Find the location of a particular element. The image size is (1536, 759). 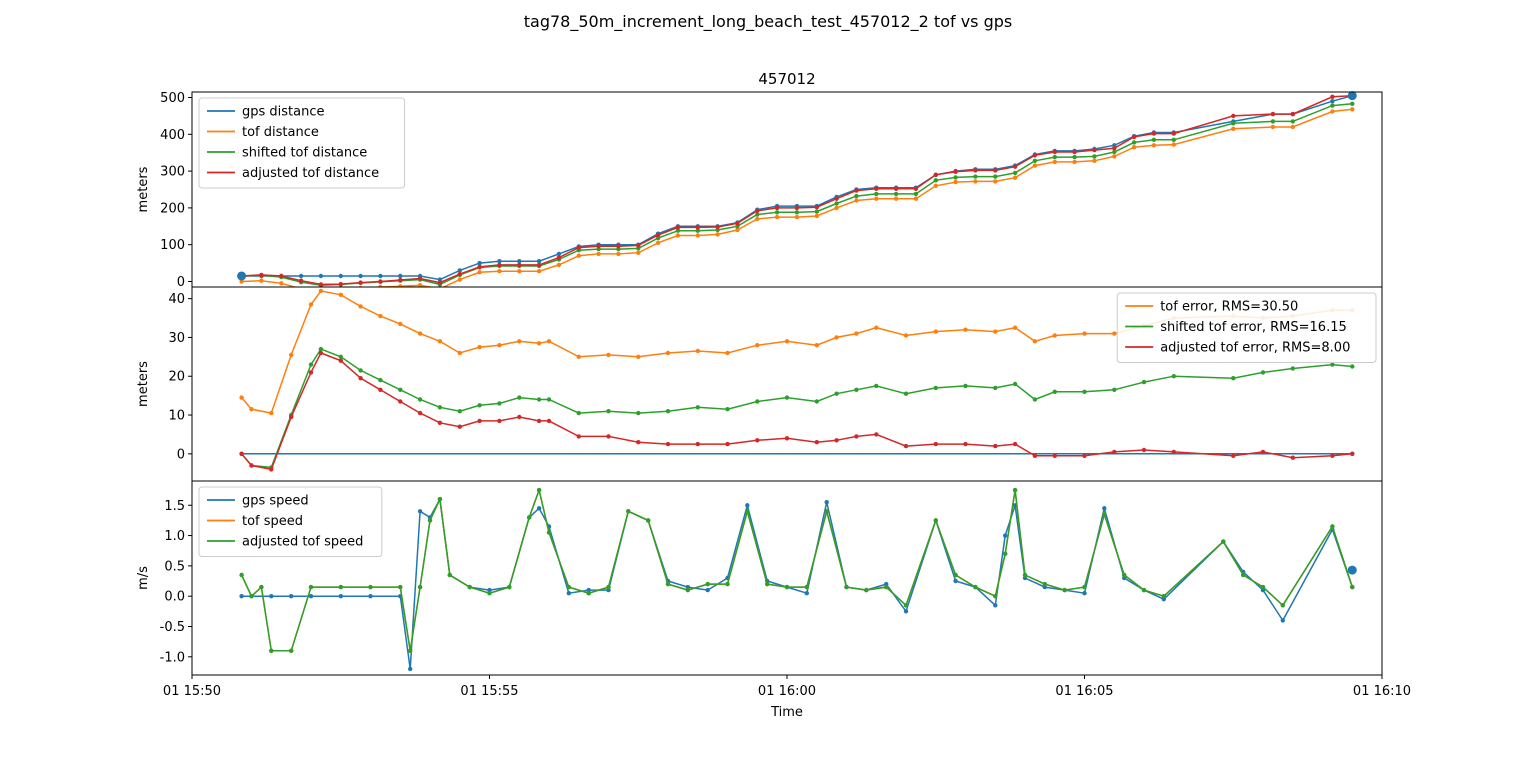

y-tick-label: 30 is located at coordinates (176, 338).